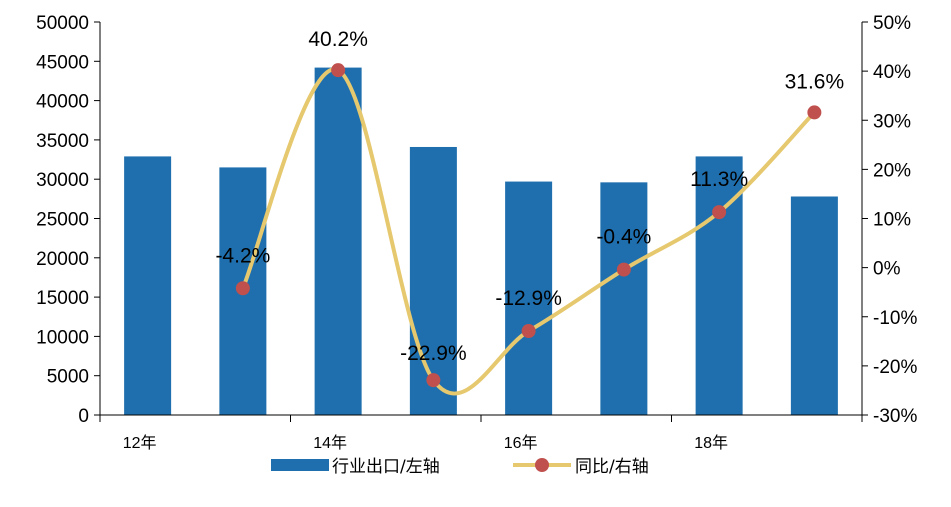  I want to click on x-axis: 12年 14年 16年 18年, so click(481, 433).